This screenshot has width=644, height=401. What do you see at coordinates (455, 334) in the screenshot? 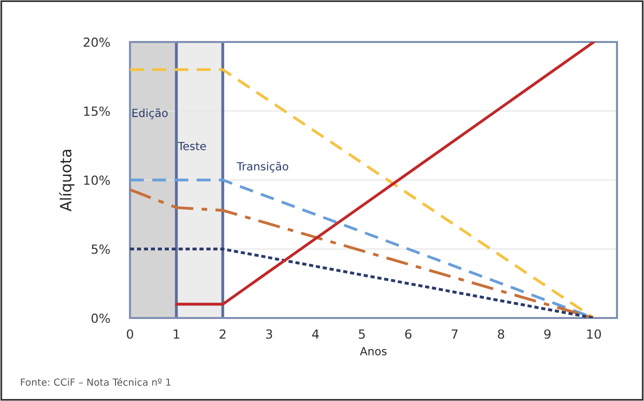
I see `x-tick-label: 7` at bounding box center [455, 334].